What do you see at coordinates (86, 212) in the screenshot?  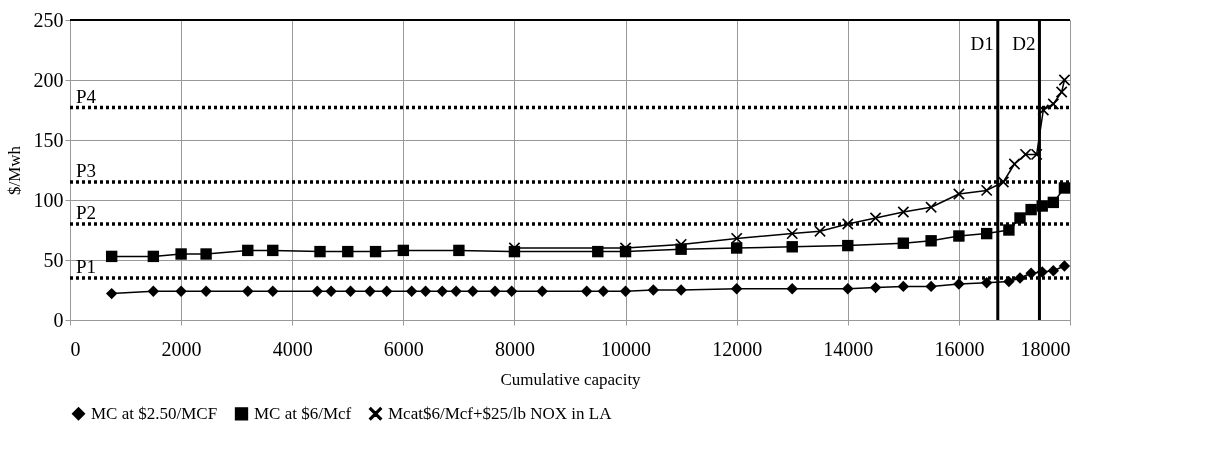 I see `ref-line-label: P2` at bounding box center [86, 212].